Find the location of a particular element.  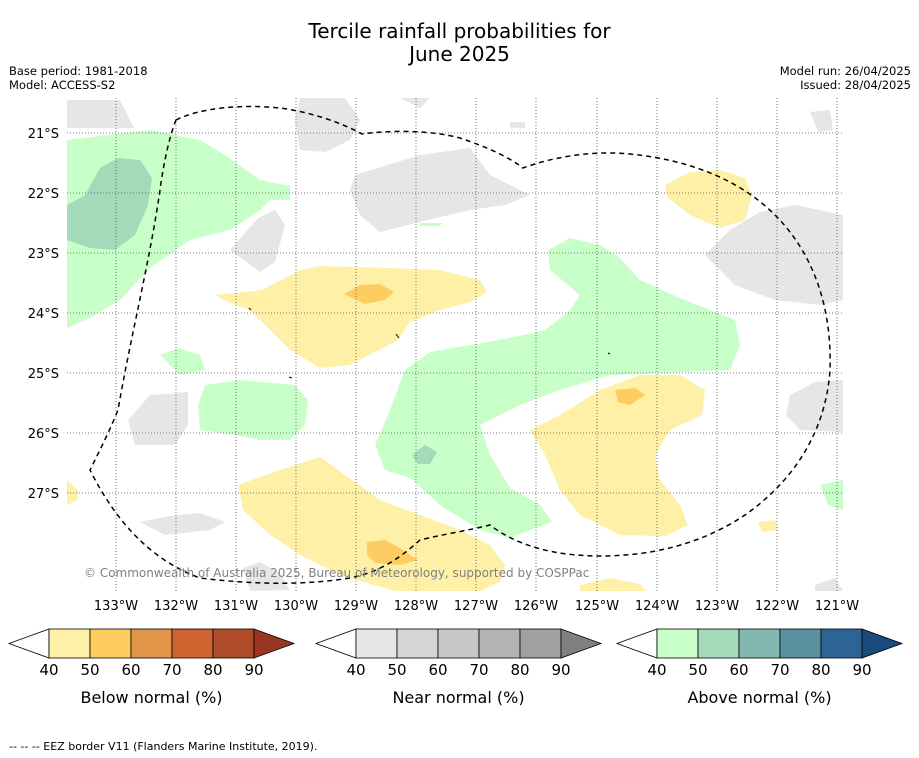

lat-label: 23°S is located at coordinates (43, 254).